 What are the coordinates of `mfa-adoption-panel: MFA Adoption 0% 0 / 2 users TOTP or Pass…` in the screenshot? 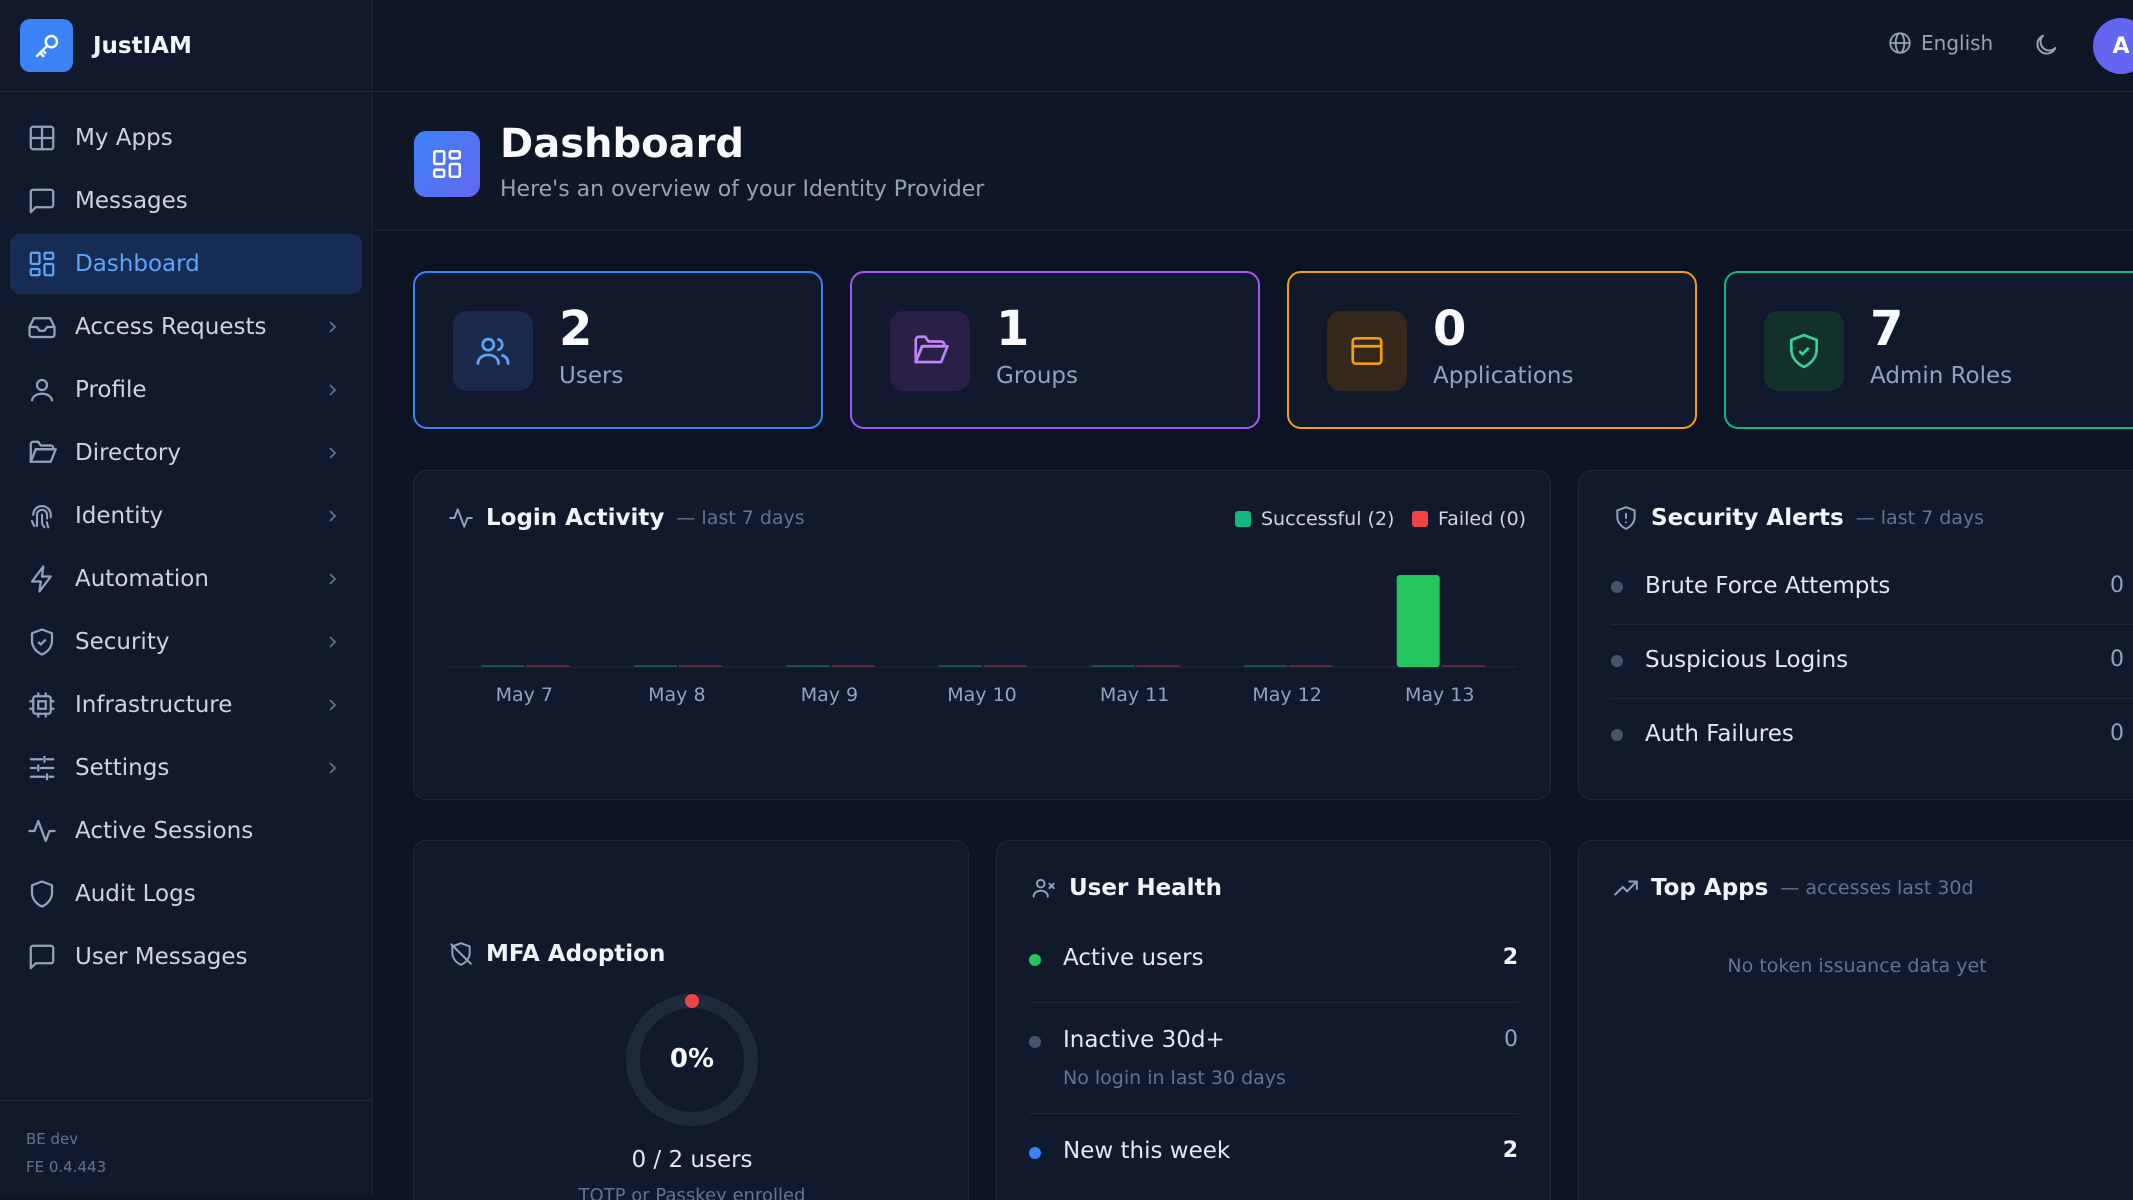 It's located at (691, 1020).